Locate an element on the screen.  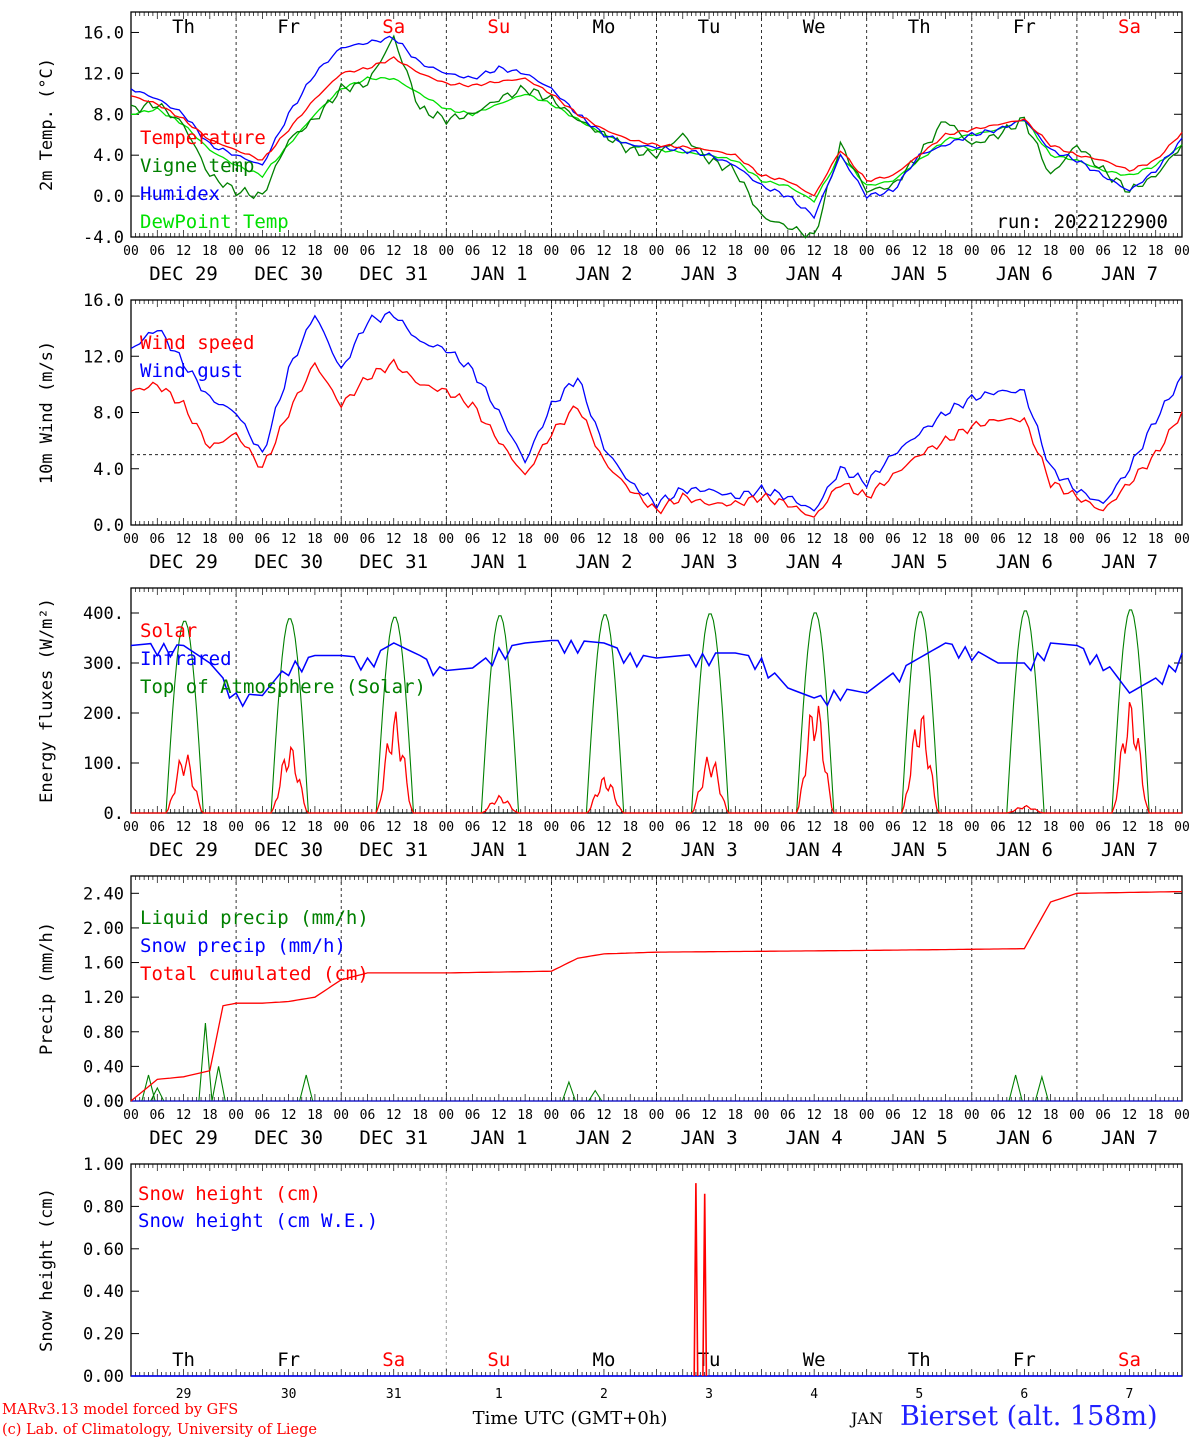
y-tick-label: 2.00 is located at coordinates (103, 929).